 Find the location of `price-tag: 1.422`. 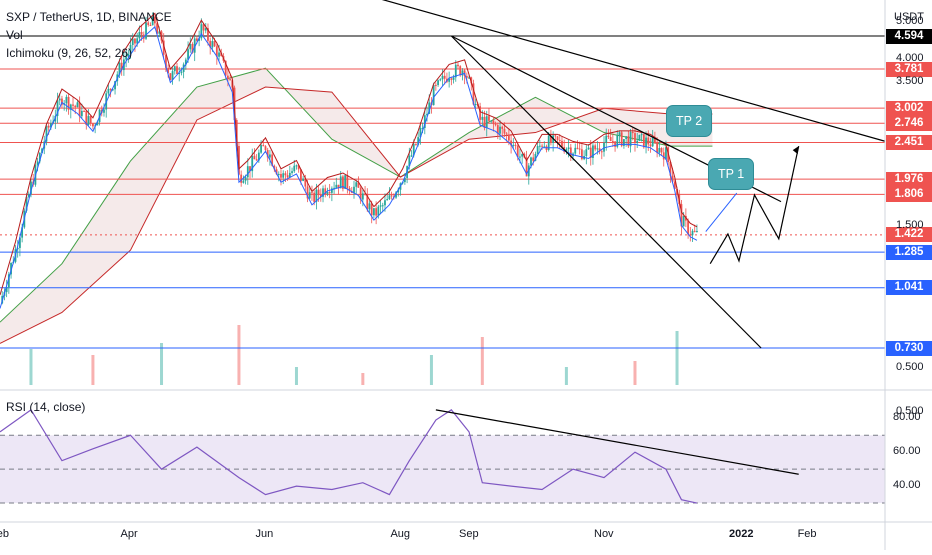

price-tag: 1.422 is located at coordinates (909, 235).